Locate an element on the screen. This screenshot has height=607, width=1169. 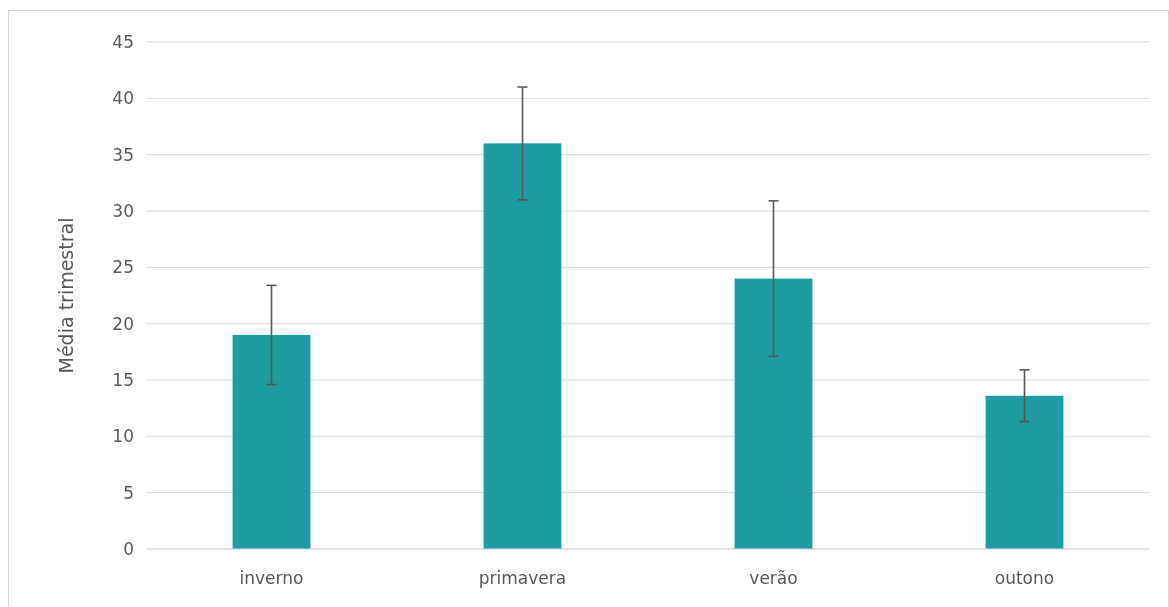
x-tick-label: inverno is located at coordinates (271, 578).